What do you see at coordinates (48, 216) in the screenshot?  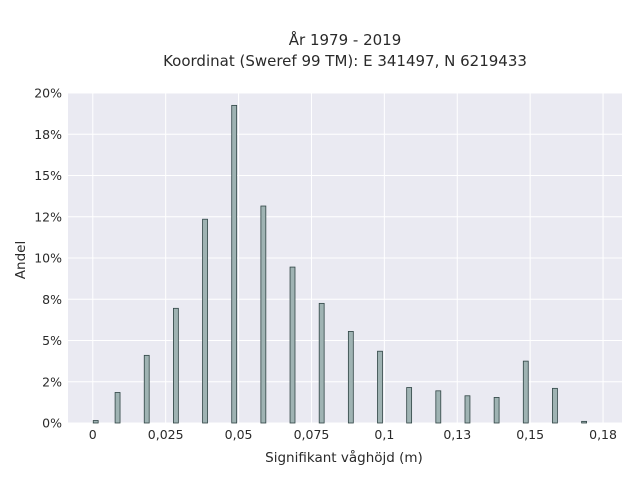 I see `y-tick-label: 12%` at bounding box center [48, 216].